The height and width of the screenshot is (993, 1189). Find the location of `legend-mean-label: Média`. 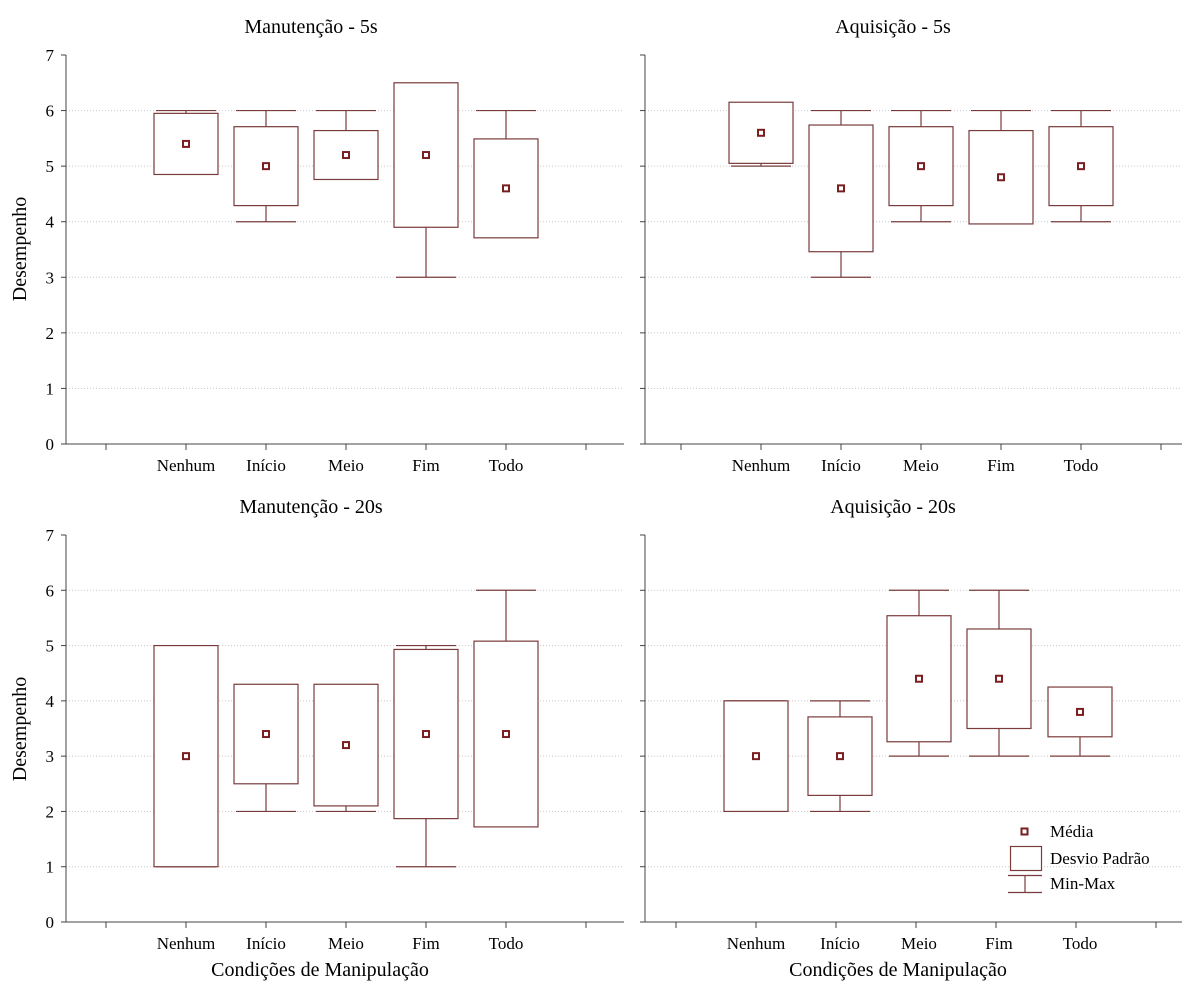

legend-mean-label: Média is located at coordinates (1072, 831).